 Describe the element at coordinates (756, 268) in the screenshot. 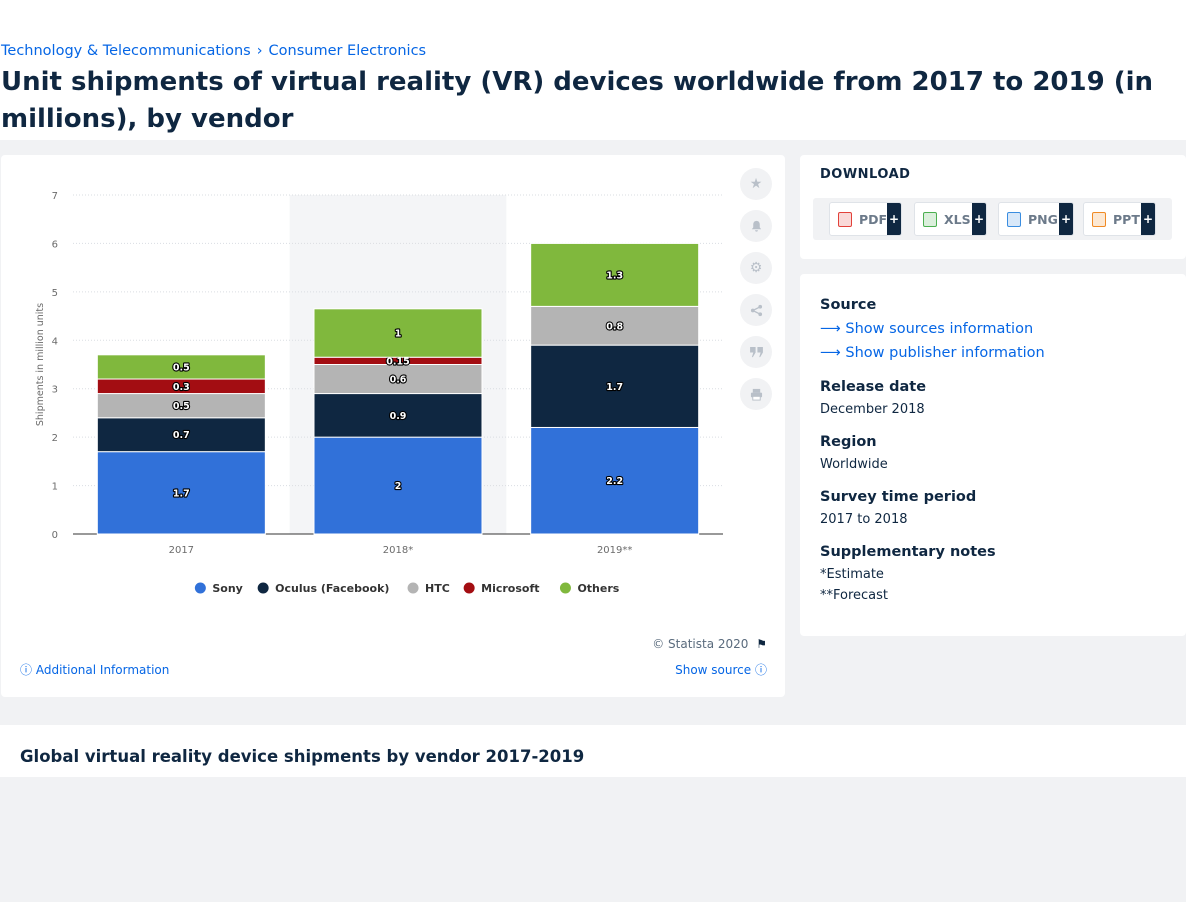

I see `gear-icon: ⚙` at that location.